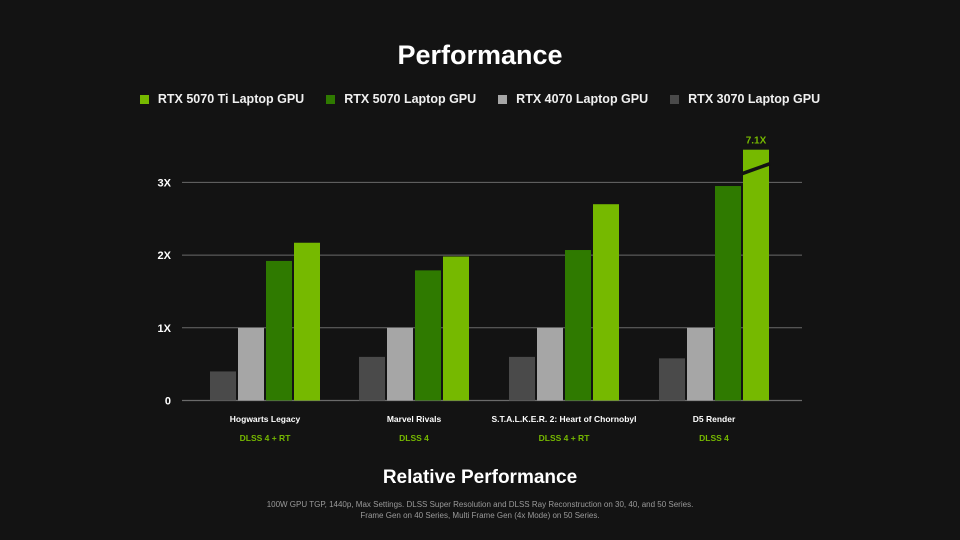  Describe the element at coordinates (165, 183) in the screenshot. I see `y-tick-label: 3X` at that location.